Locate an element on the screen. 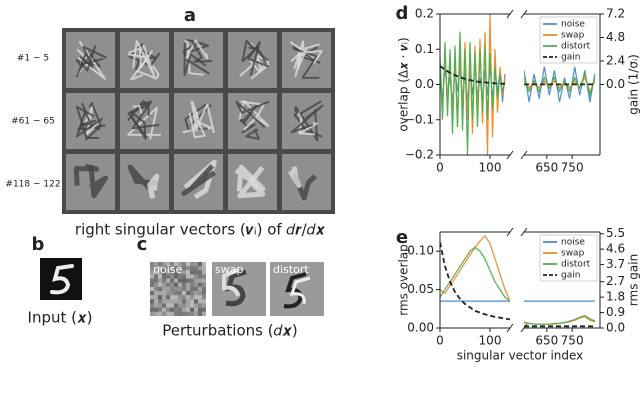 The image size is (640, 398). swap-shape is located at coordinates (231, 282).